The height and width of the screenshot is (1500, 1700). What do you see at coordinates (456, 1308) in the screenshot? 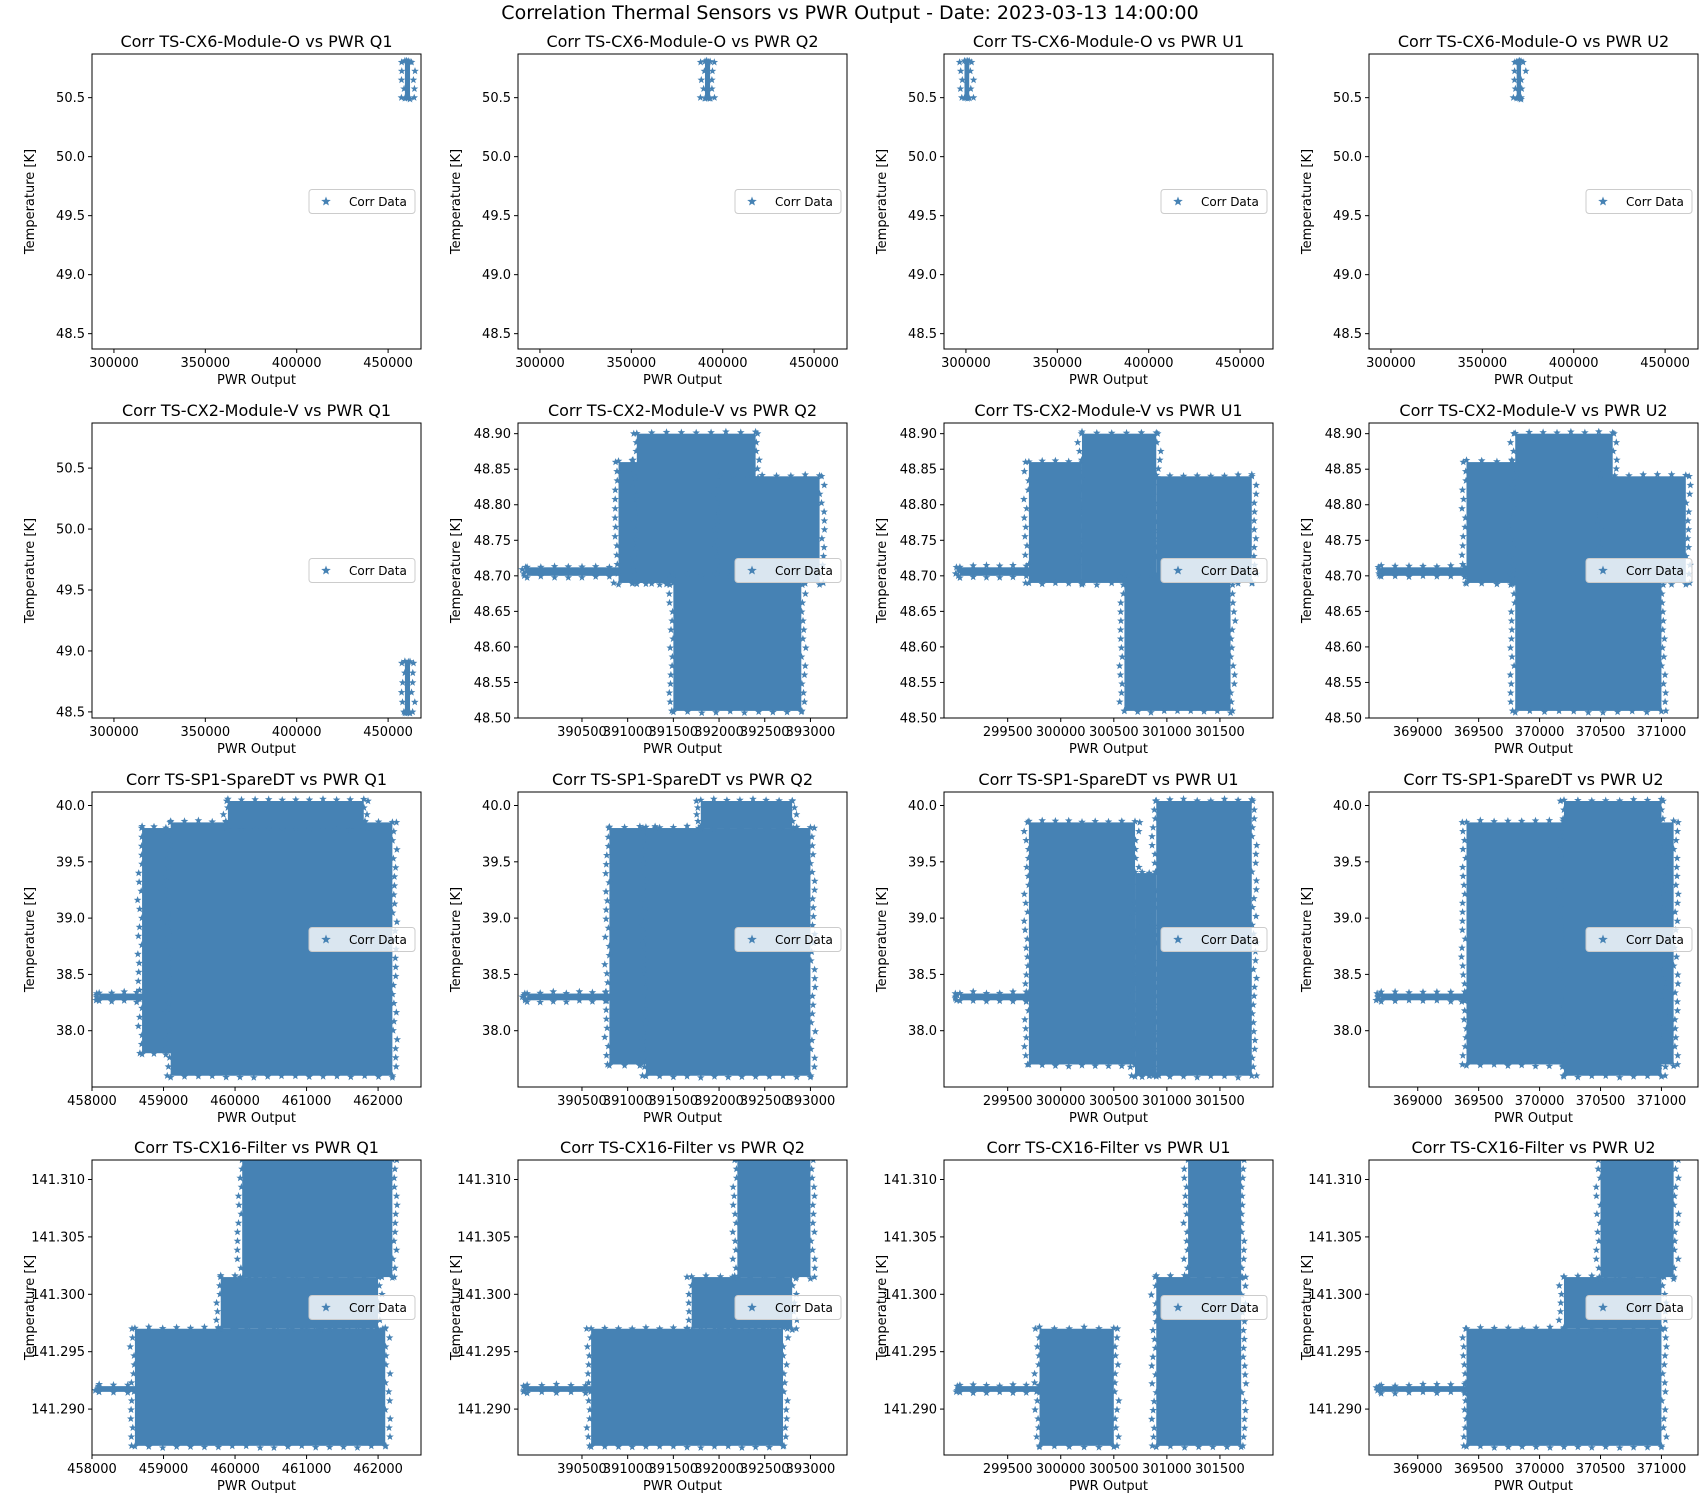
I see `y-axis-label: Temperature [K]` at bounding box center [456, 1308].